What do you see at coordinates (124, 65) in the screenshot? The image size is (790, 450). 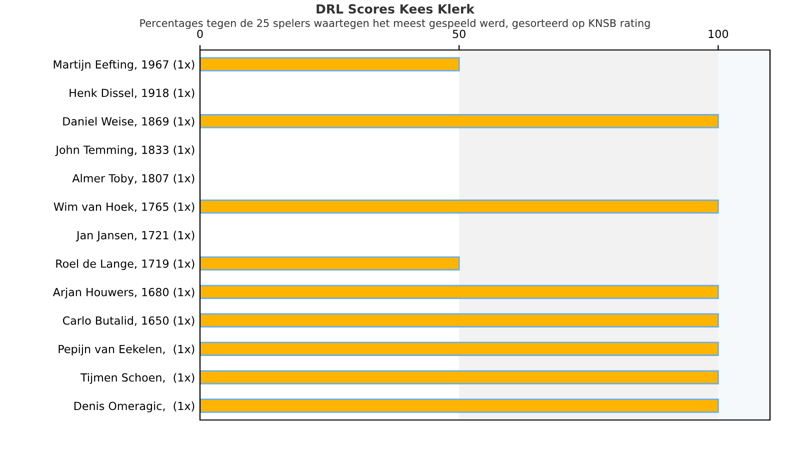 I see `y-tick-label: Martijn Eefting, 1967 (1x)` at bounding box center [124, 65].